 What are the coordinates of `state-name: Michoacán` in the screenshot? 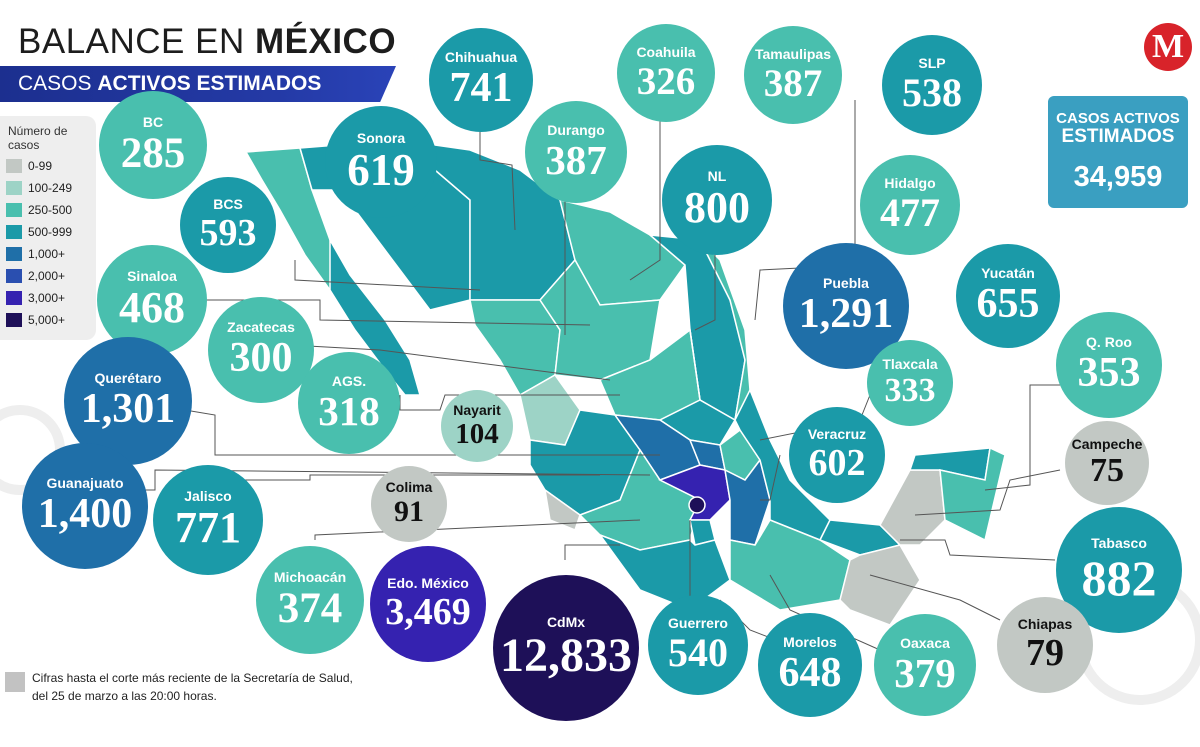 It's located at (310, 577).